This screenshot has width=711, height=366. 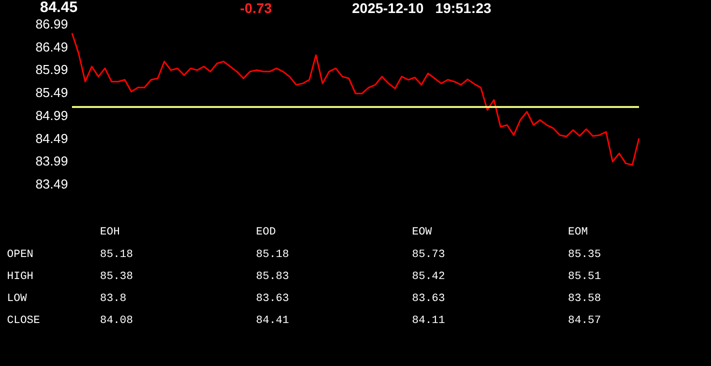 I want to click on data-label: 83.8, so click(x=113, y=299).